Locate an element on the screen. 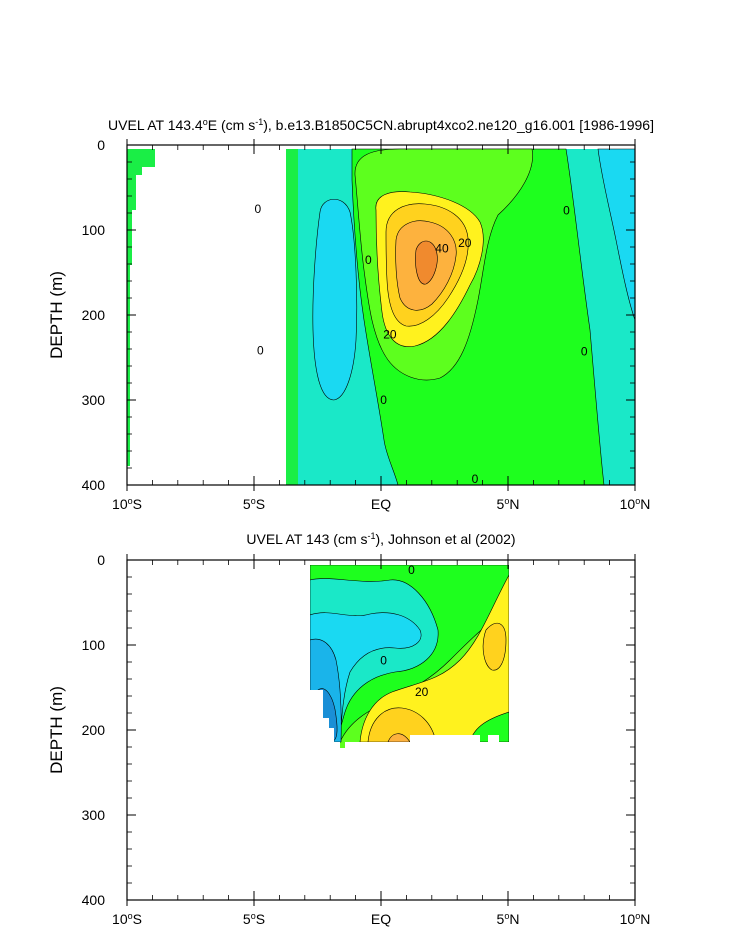 This screenshot has height=945, width=733. model-contour-label-1: 0 is located at coordinates (368, 260).